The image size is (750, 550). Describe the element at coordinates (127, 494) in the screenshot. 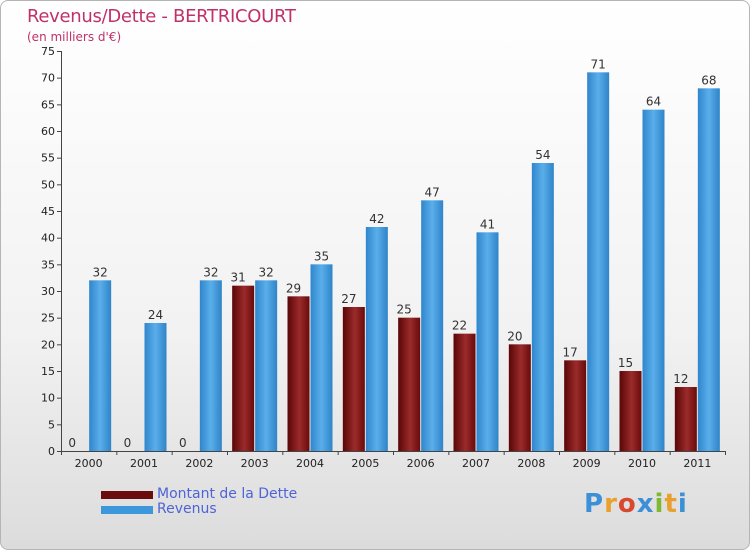

I see `legend-swatch-debt` at that location.